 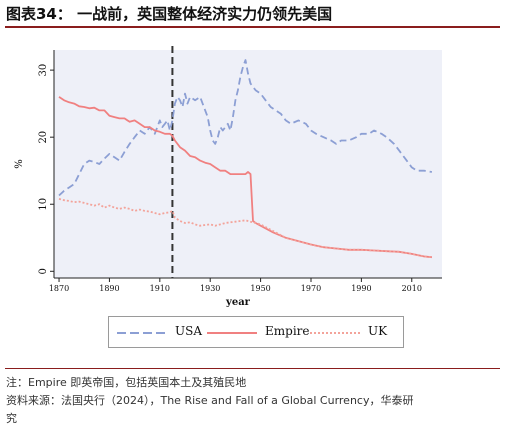 I want to click on chart-legend: USA Empire UK, so click(x=256, y=332).